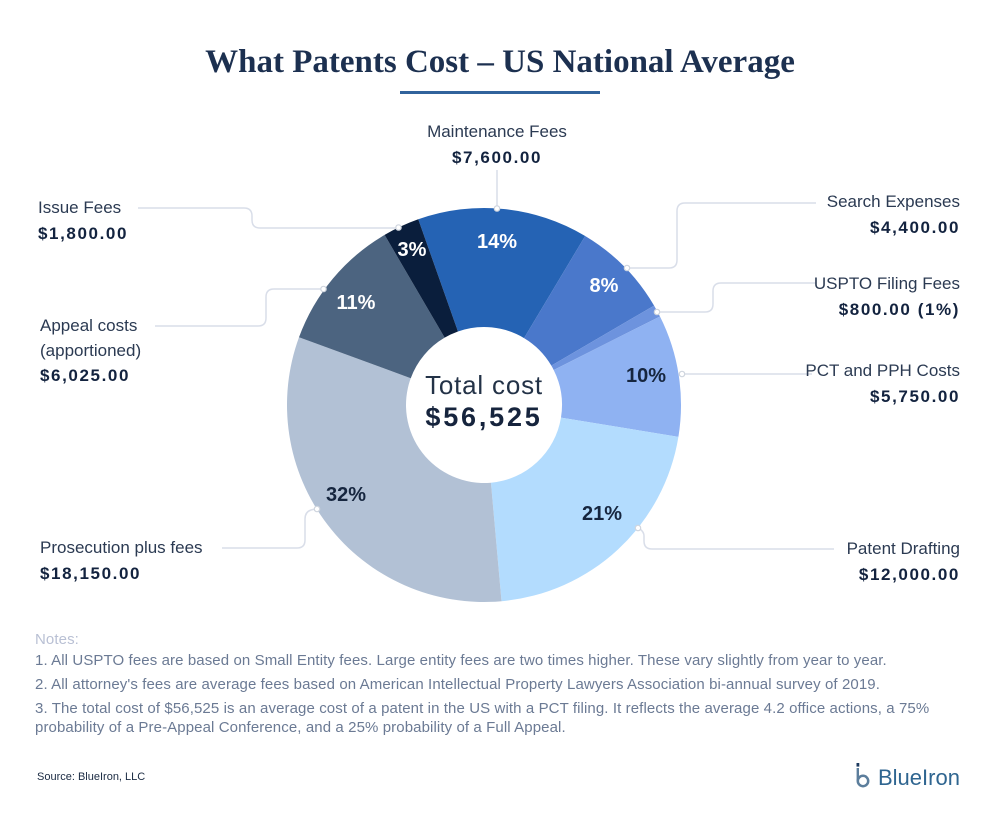 This screenshot has height=839, width=1000. Describe the element at coordinates (412, 250) in the screenshot. I see `svg-text: 3%` at that location.